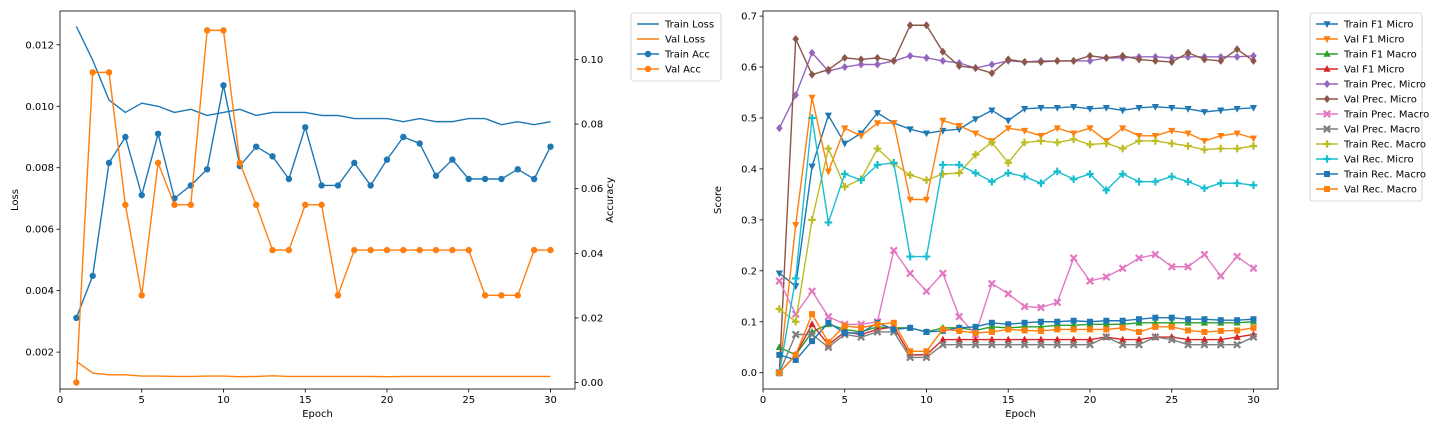 This screenshot has height=432, width=1440. I want to click on series-train-prec-macro, so click(1016, 292).